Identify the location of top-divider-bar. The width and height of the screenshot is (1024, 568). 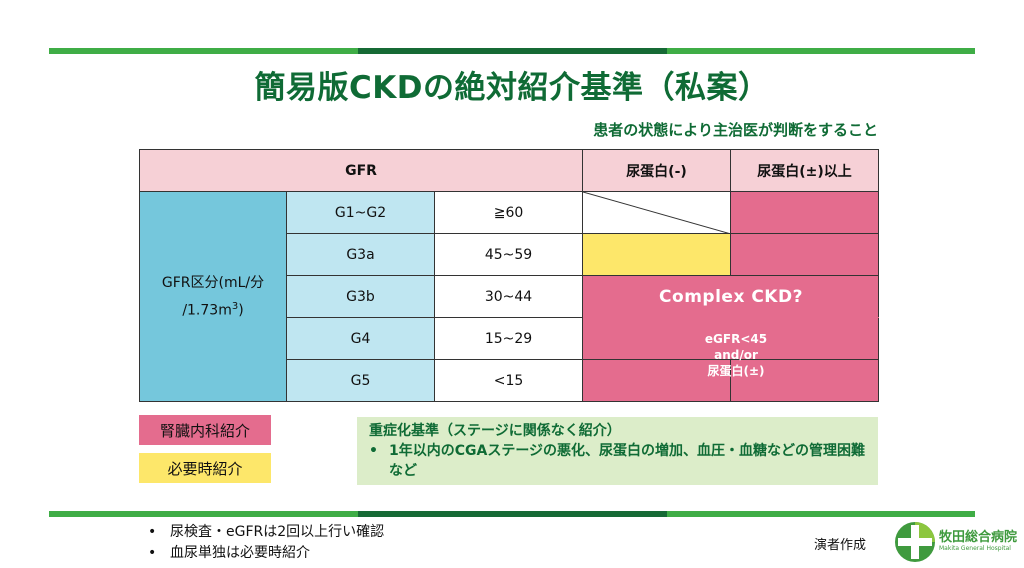
(512, 51).